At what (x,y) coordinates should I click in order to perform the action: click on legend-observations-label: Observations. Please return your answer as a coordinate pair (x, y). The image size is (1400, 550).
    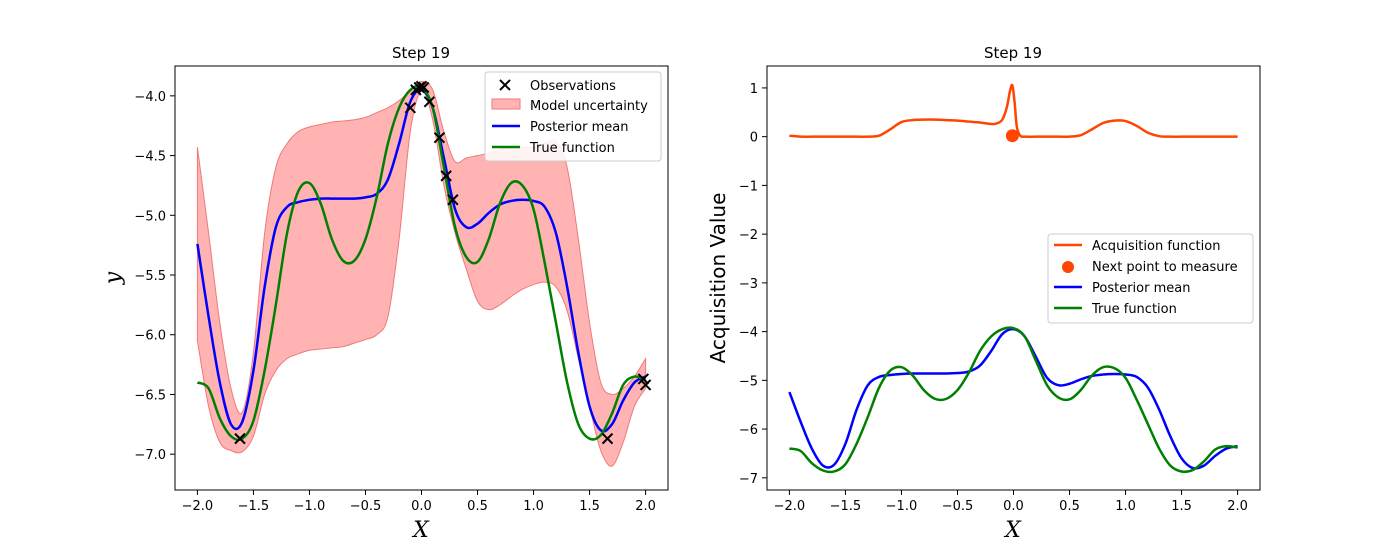
    Looking at the image, I should click on (573, 86).